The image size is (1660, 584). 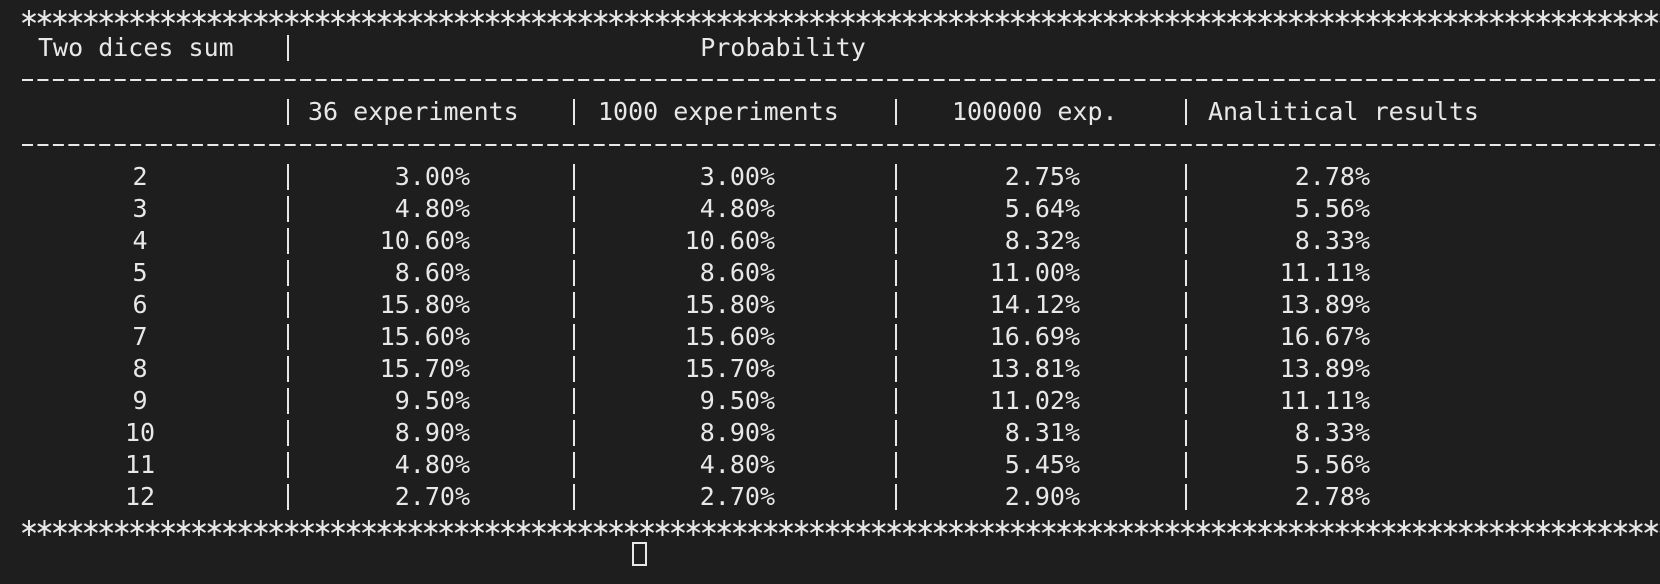 I want to click on header-cell: 1000 experiments, so click(x=718, y=111).